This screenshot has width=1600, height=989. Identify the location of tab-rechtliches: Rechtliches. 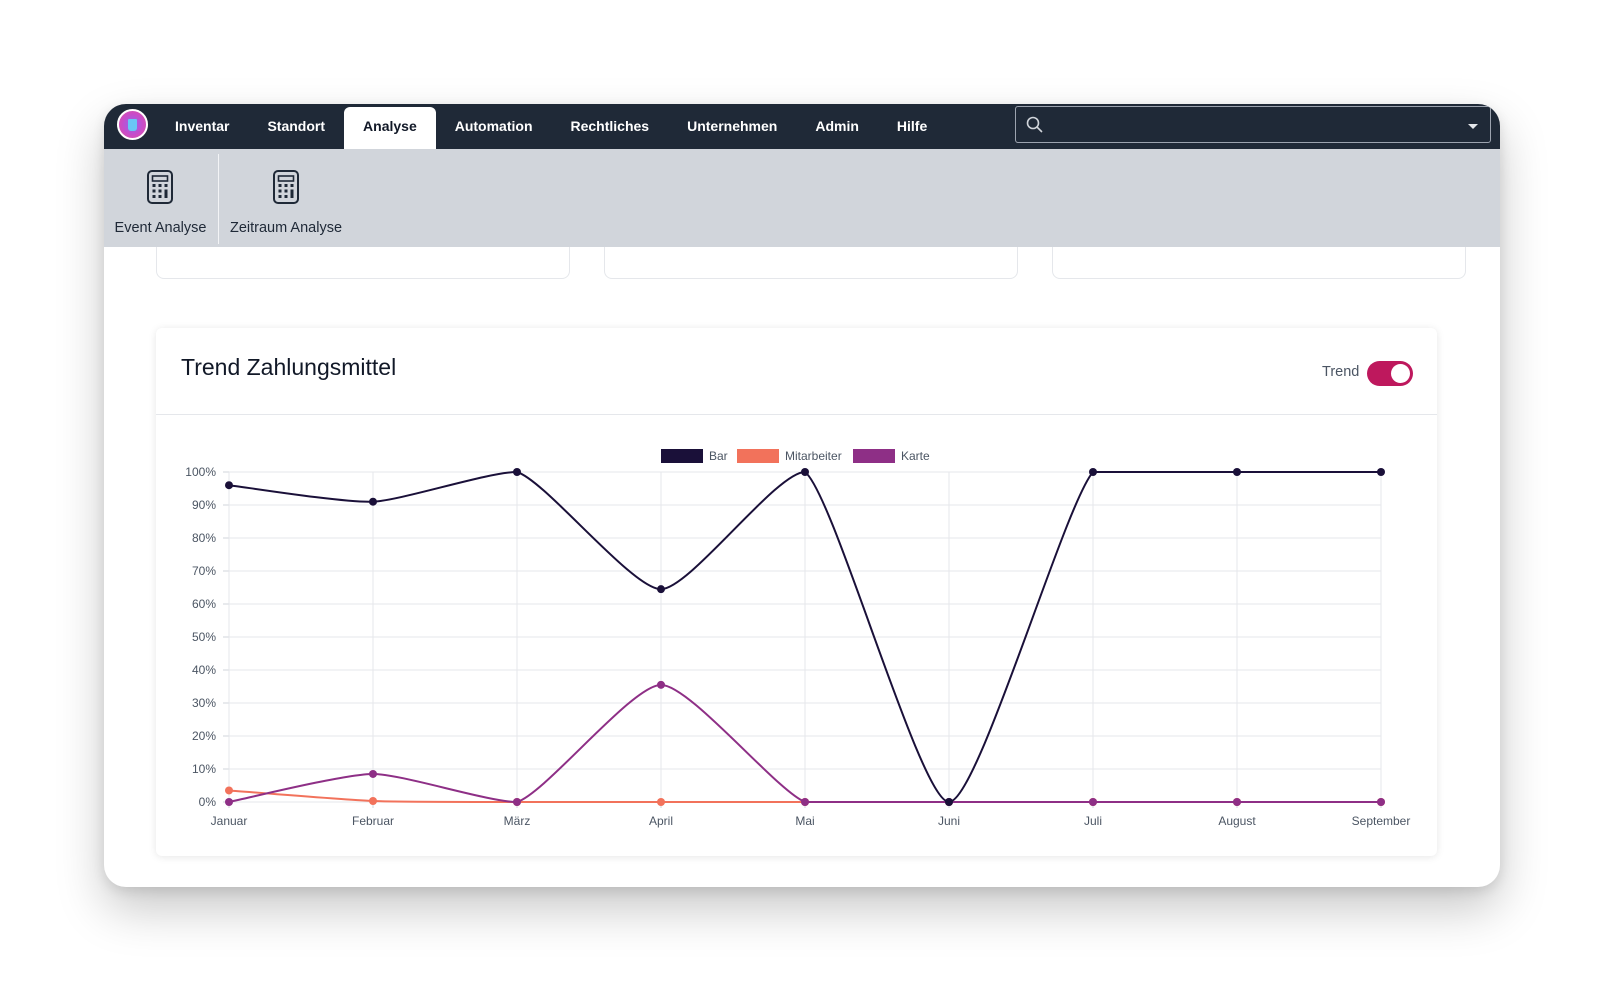
(610, 126).